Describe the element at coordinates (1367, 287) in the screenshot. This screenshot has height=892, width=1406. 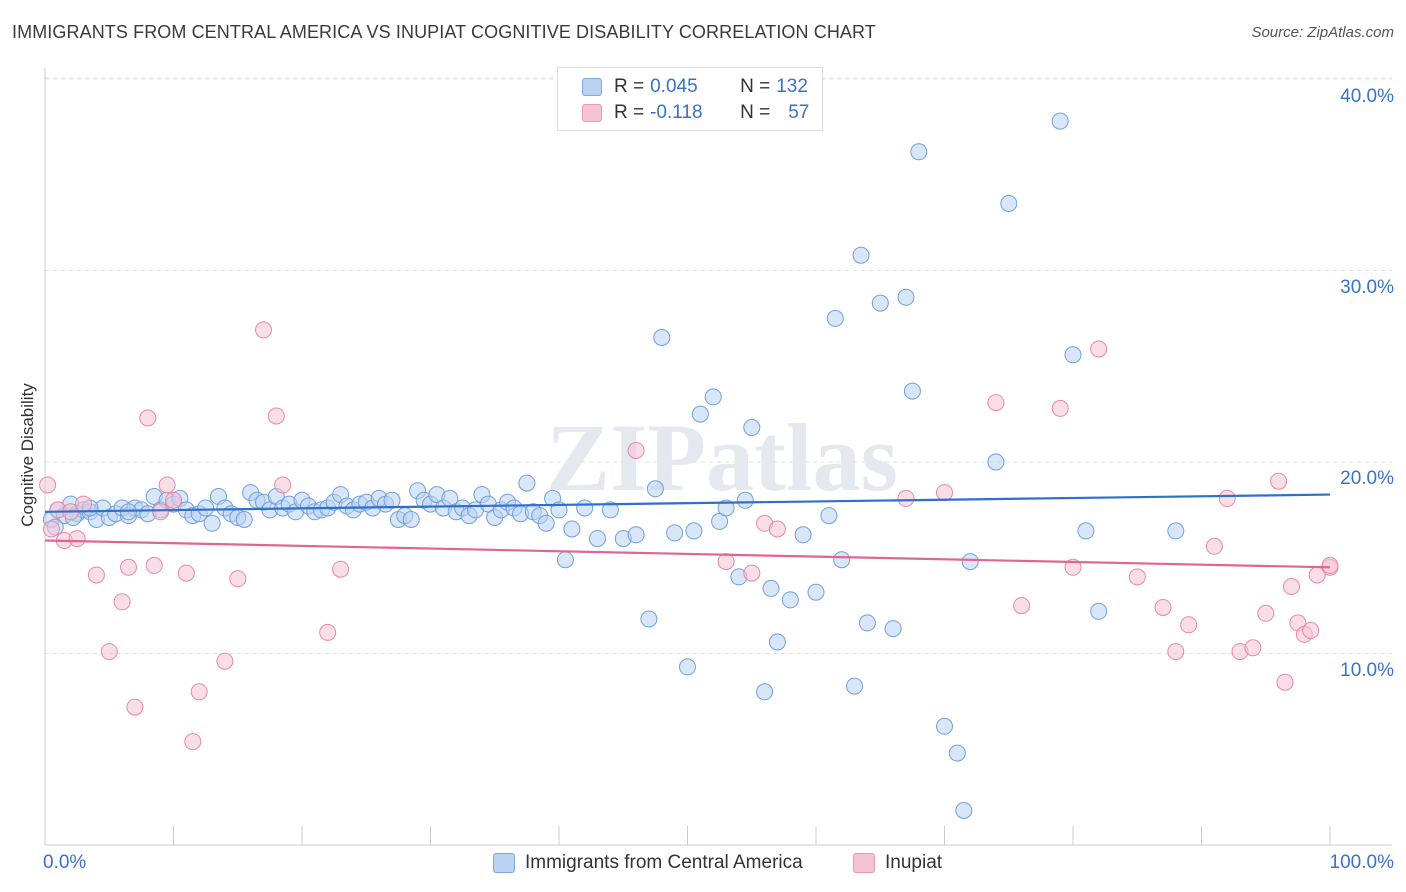
I see `y-tick-label: 30.0%` at that location.